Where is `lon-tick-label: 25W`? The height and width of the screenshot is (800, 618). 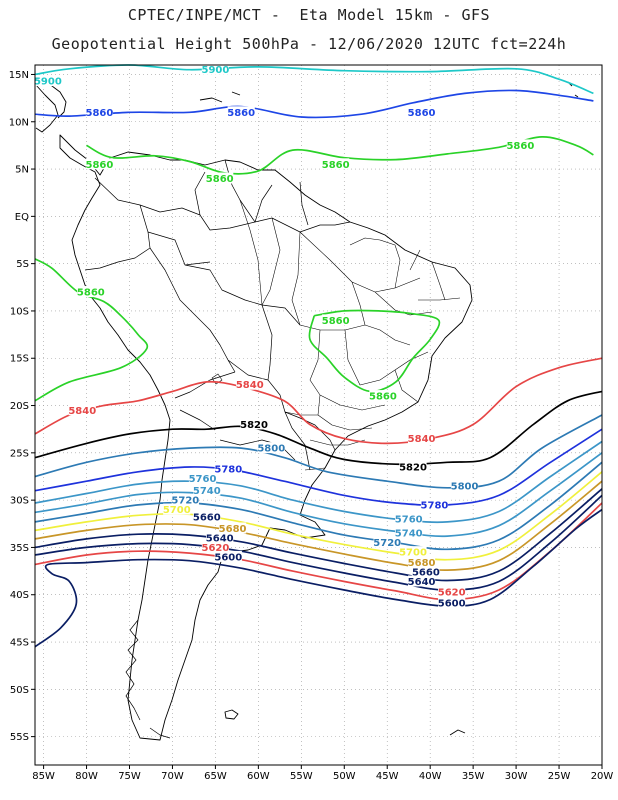
lon-tick-label: 25W is located at coordinates (559, 776).